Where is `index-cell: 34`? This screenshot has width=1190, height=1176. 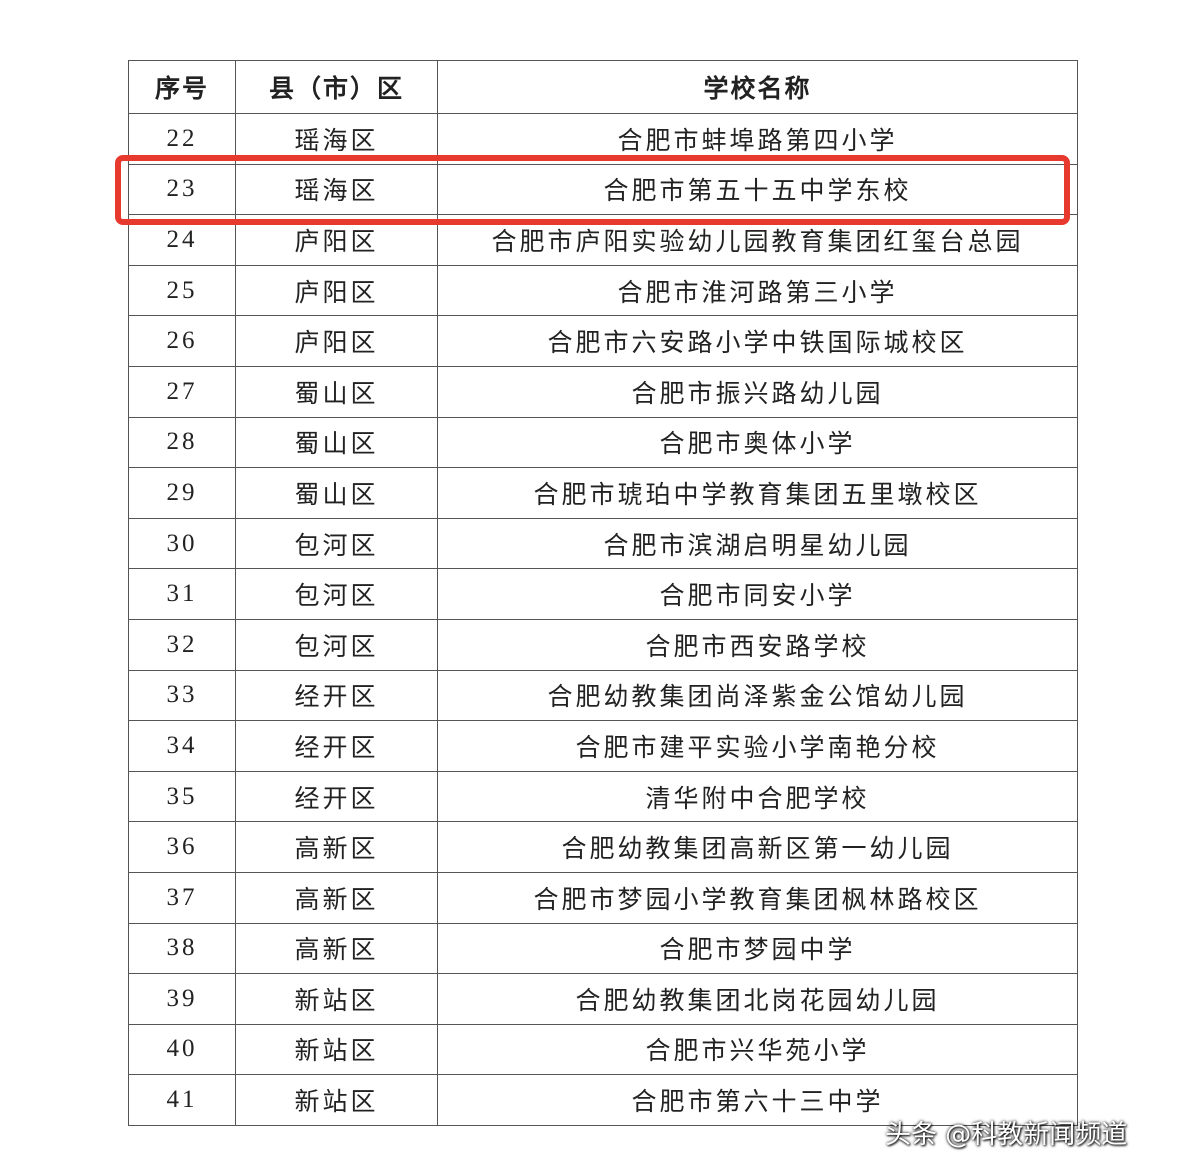 index-cell: 34 is located at coordinates (182, 746).